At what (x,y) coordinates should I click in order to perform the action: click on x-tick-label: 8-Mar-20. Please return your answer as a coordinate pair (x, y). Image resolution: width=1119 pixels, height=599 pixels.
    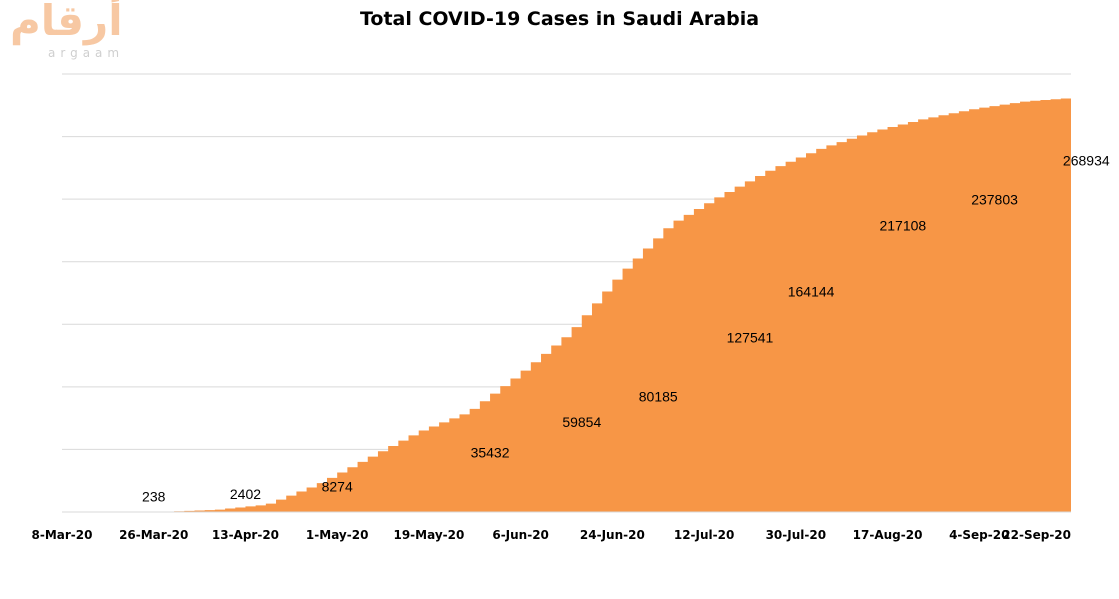
    Looking at the image, I should click on (62, 535).